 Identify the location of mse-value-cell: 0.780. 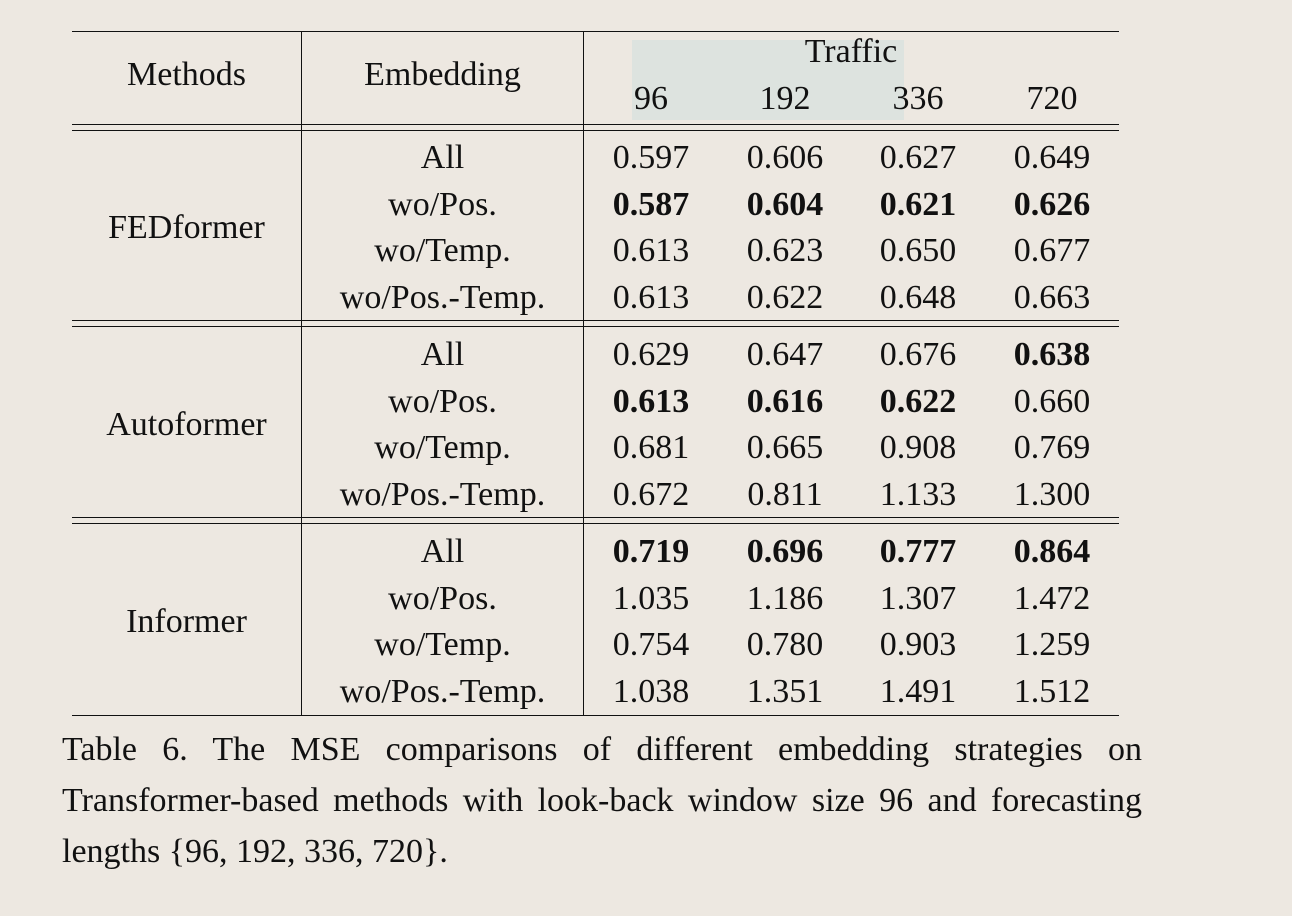
(785, 645).